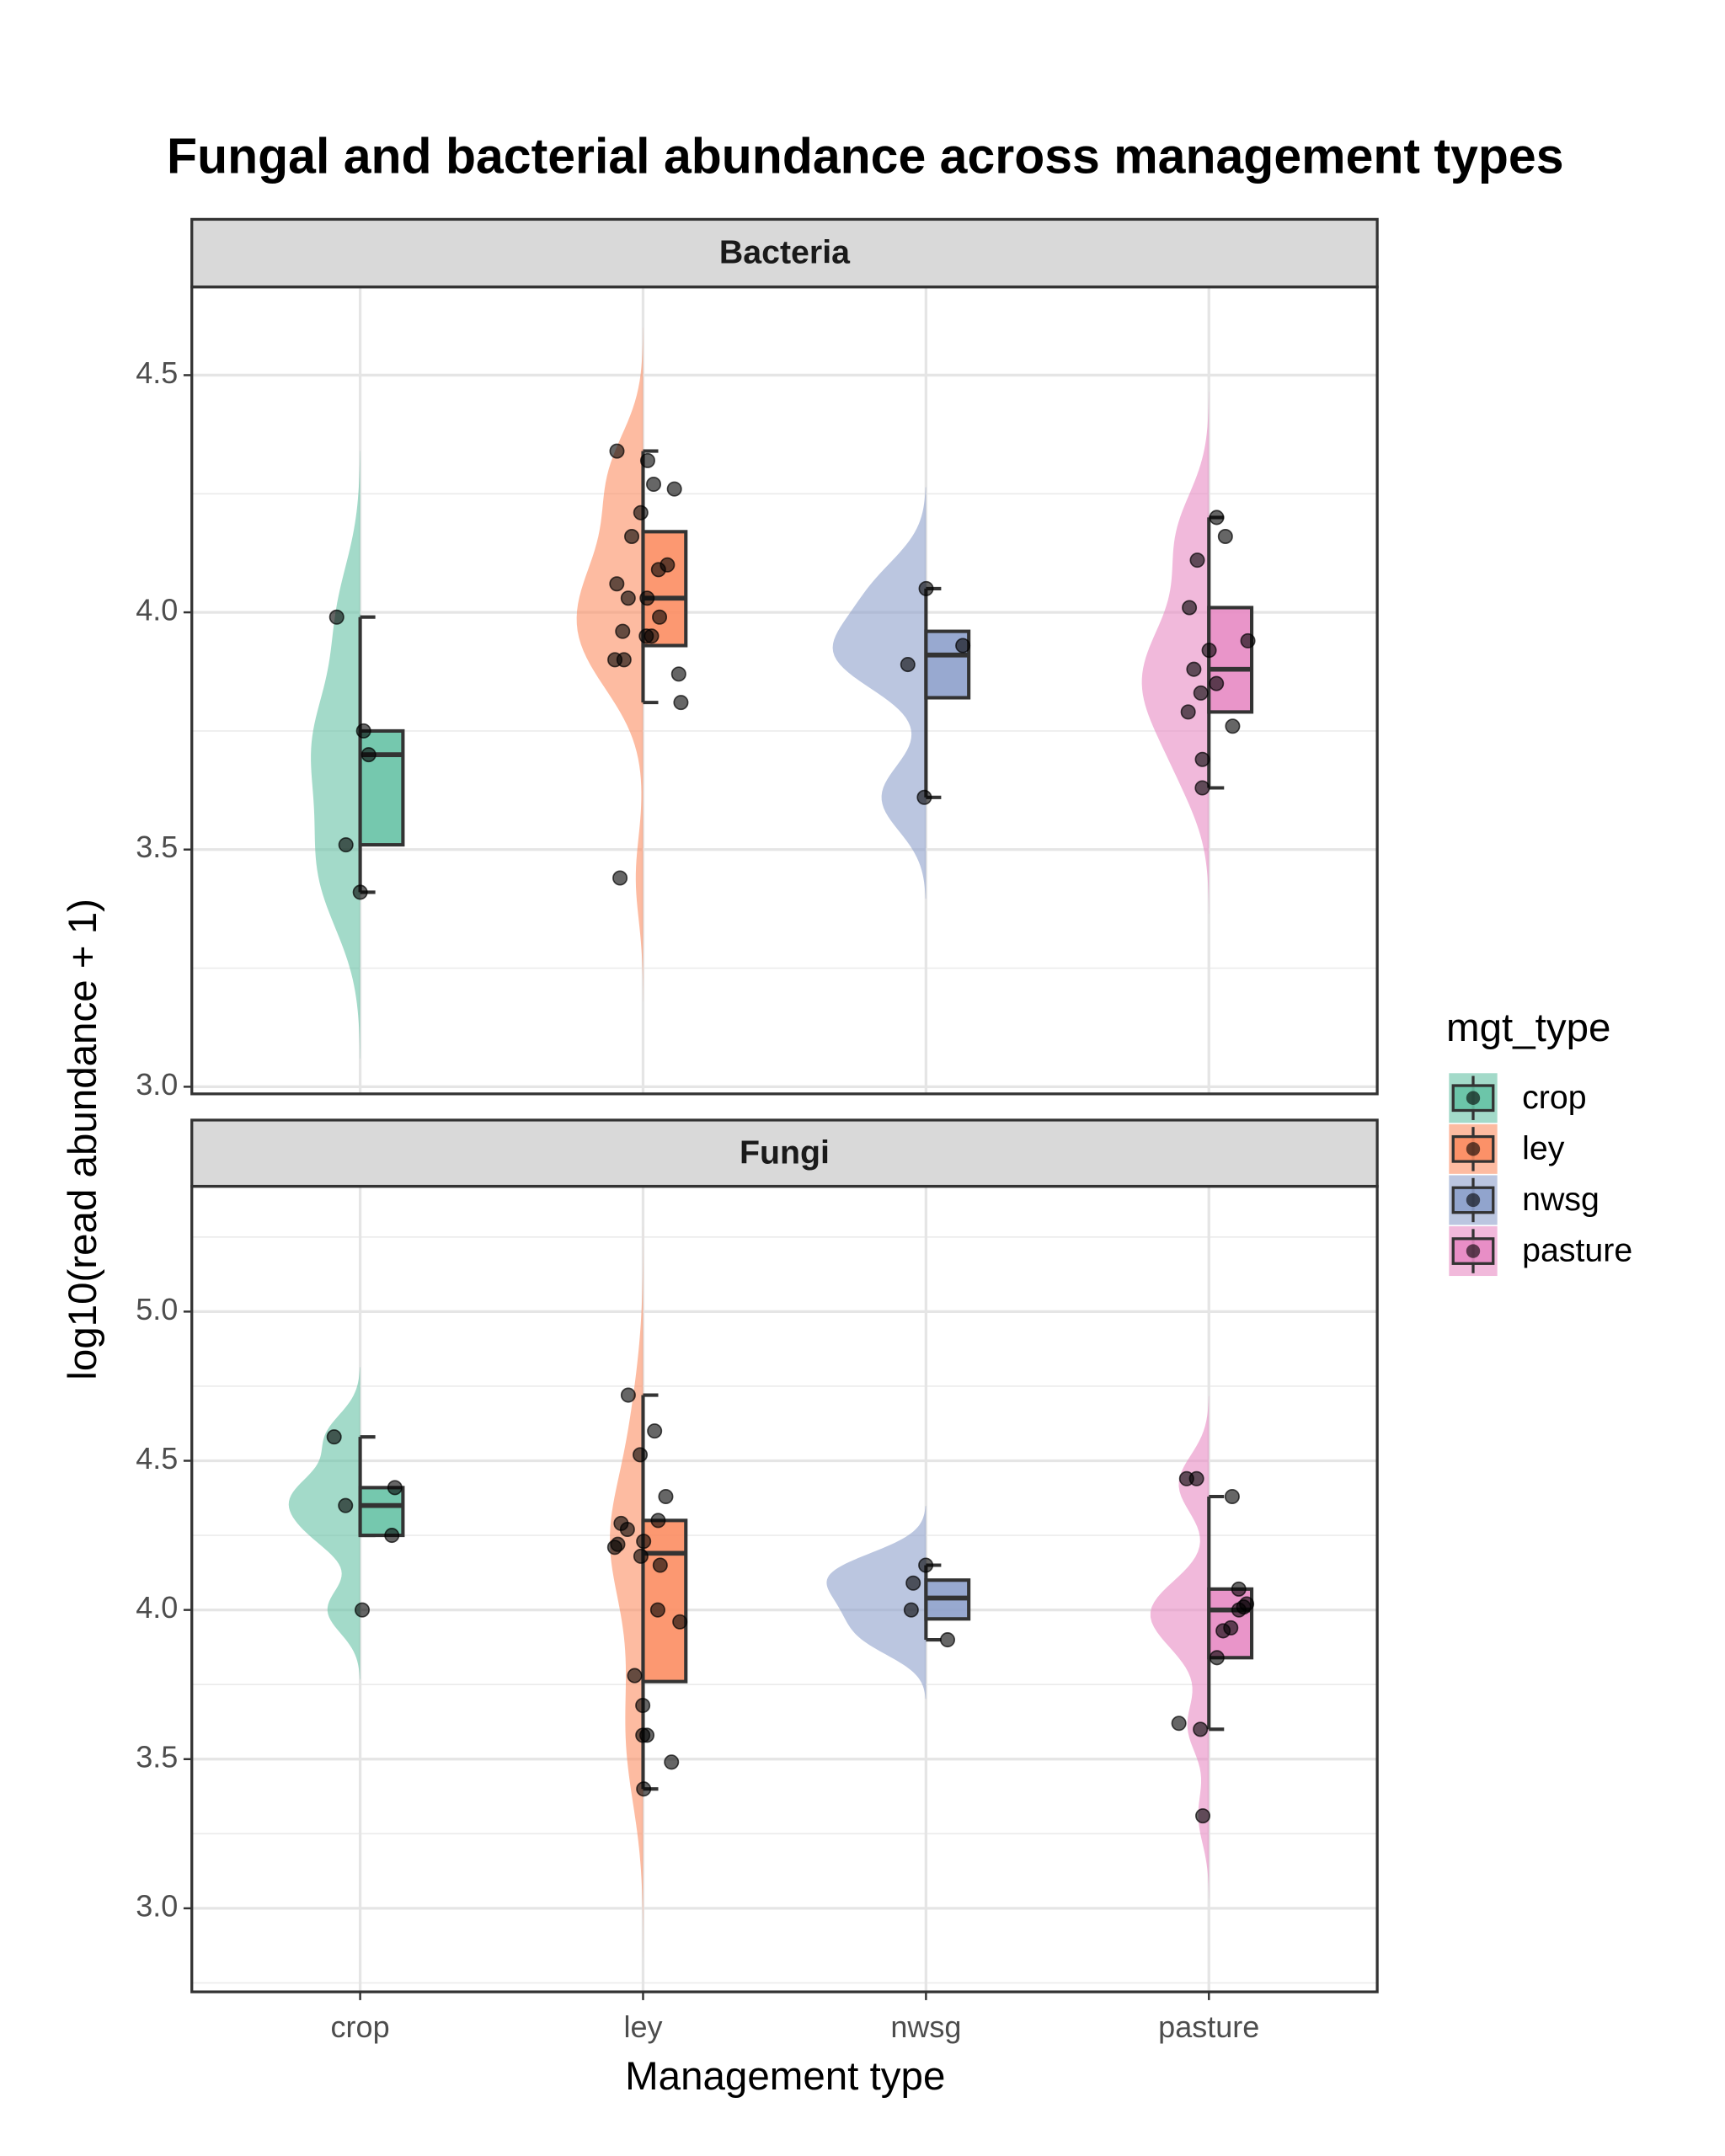 The height and width of the screenshot is (2156, 1725). I want to click on x-tick-label: crop, so click(360, 2026).